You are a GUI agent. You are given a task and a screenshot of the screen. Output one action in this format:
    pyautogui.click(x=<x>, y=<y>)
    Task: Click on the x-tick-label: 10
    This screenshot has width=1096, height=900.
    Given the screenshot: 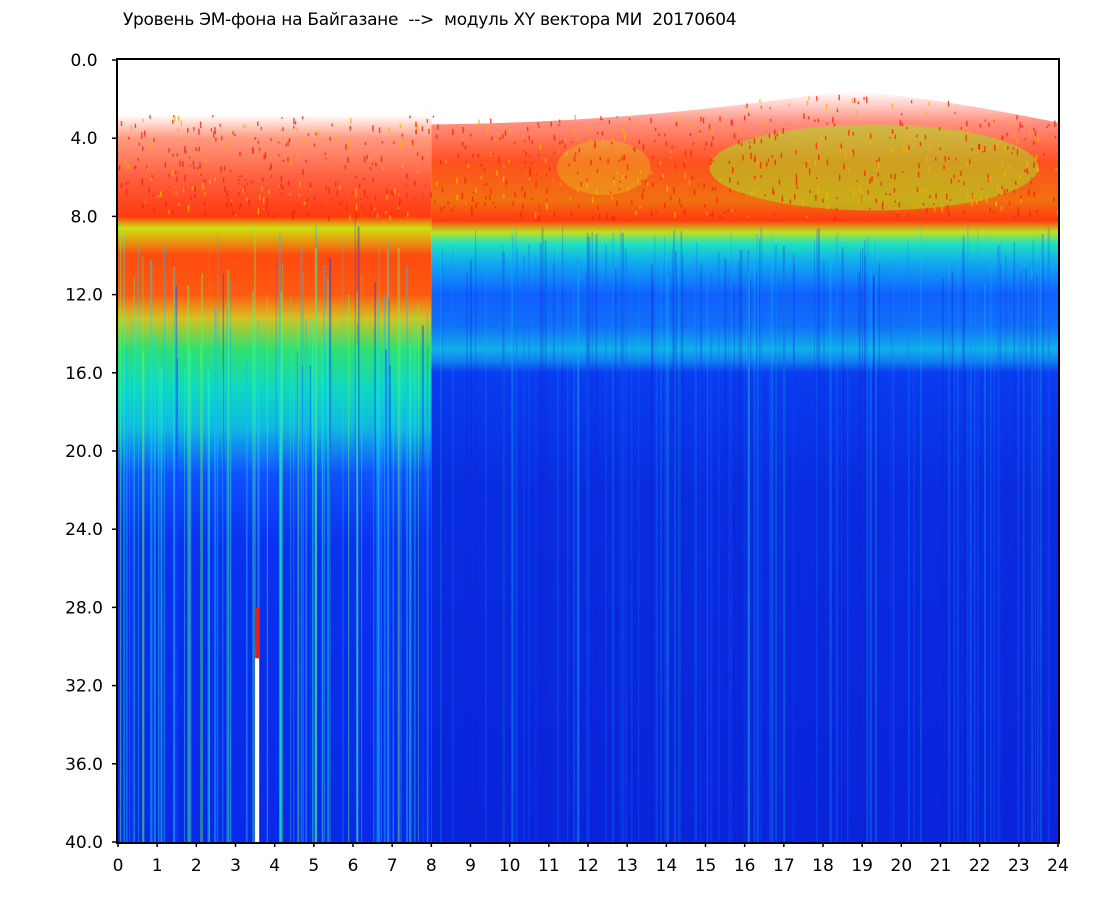 What is the action you would take?
    pyautogui.click(x=510, y=866)
    